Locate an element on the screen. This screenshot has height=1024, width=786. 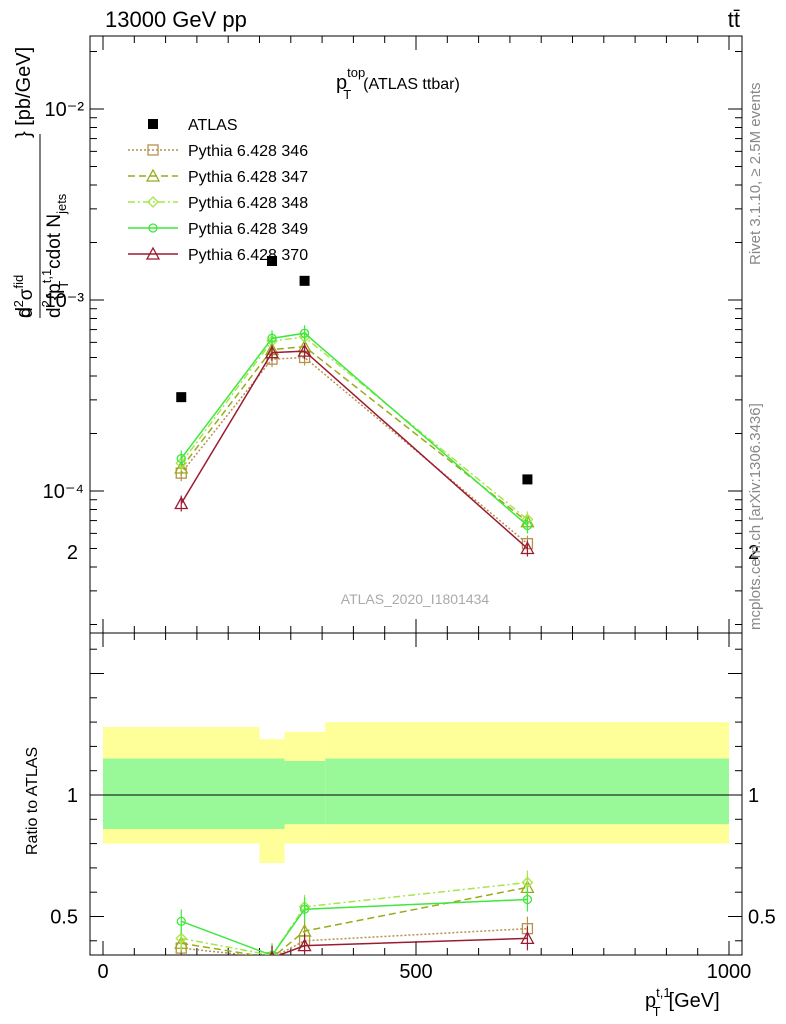
data-series-atlas is located at coordinates (354, 370).